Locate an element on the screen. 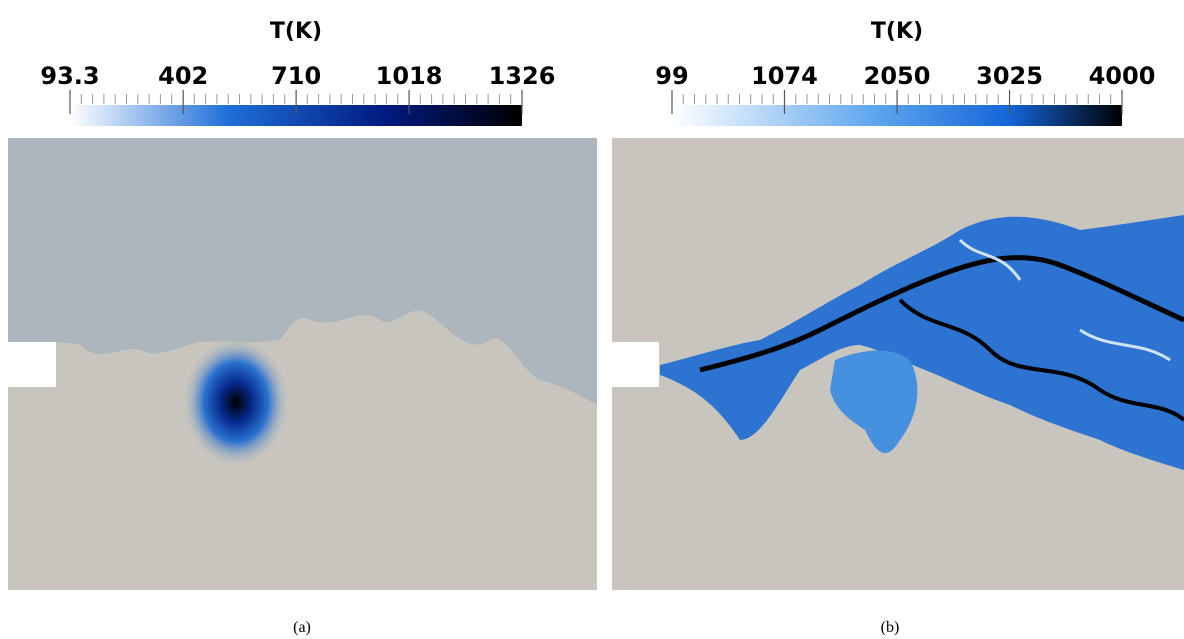 The image size is (1184, 639). tick-label: 3025 is located at coordinates (1009, 76).